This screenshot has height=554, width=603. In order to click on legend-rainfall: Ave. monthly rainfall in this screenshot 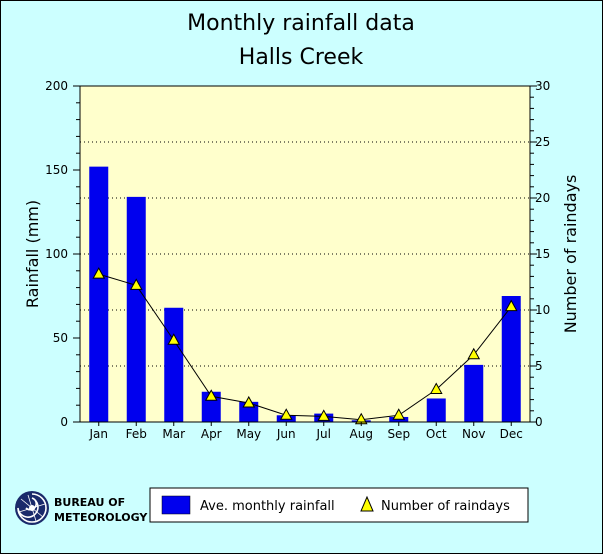, I will do `click(267, 506)`.